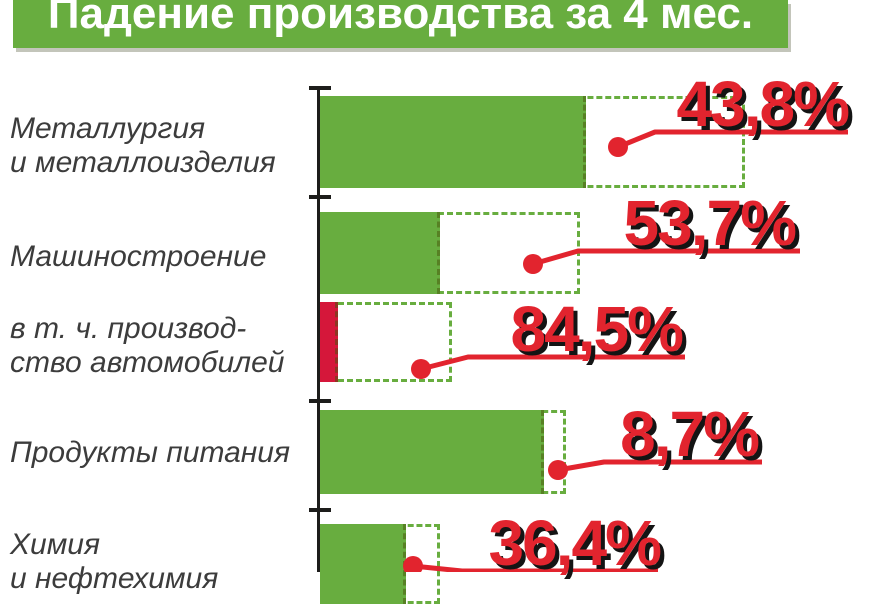 This screenshot has height=604, width=871. I want to click on category-label-line: и нефтехимия, so click(114, 578).